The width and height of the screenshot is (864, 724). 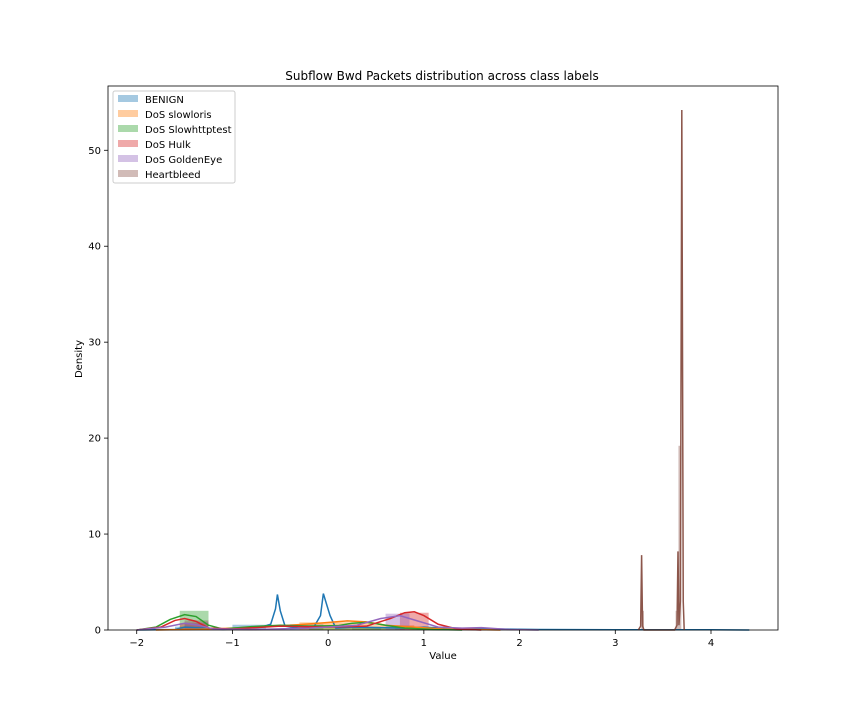 I want to click on legend-item-dos-slowloris: DoS slowloris, so click(x=165, y=115).